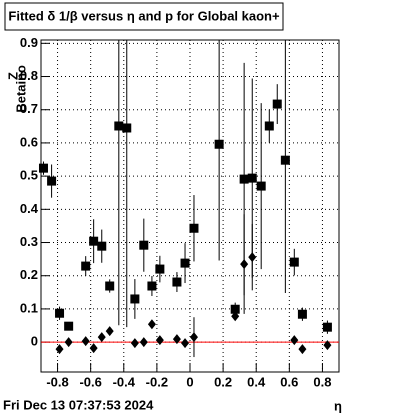  What do you see at coordinates (124, 381) in the screenshot?
I see `x-tick-label: -0.4` at bounding box center [124, 381].